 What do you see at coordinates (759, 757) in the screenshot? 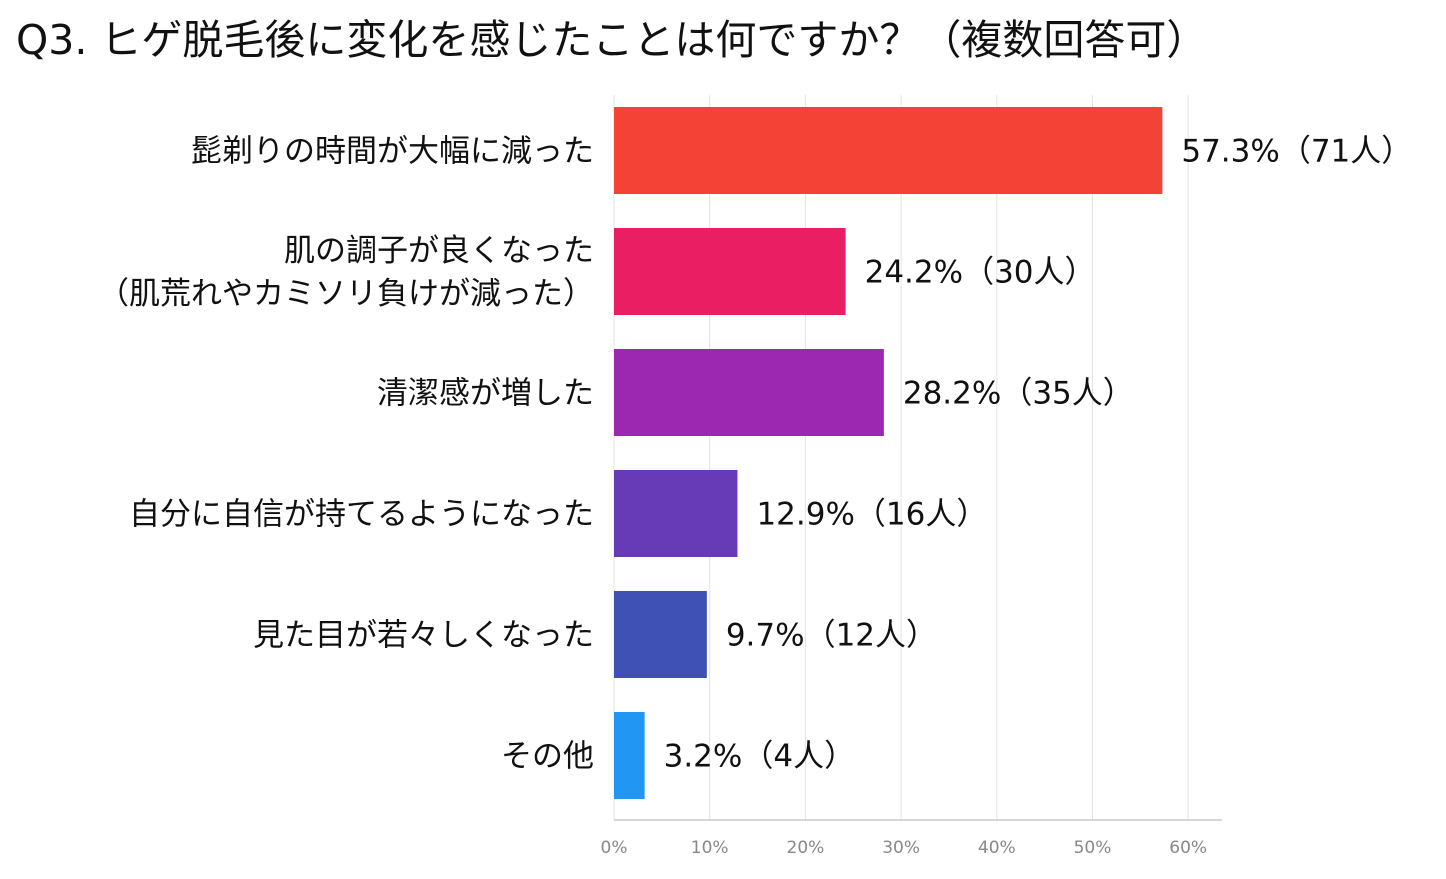
I see `data-label-5: 3.2%（4人）` at bounding box center [759, 757].